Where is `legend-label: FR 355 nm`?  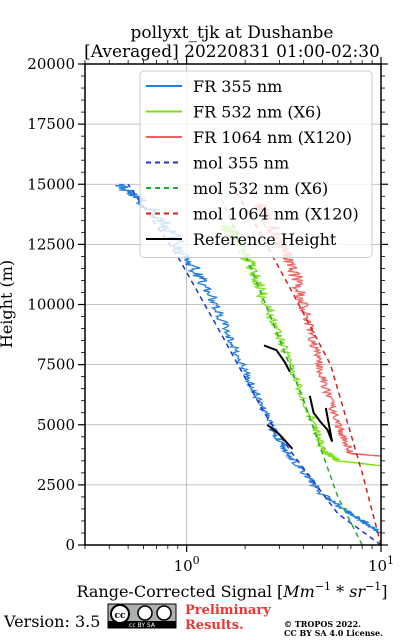
legend-label: FR 355 nm is located at coordinates (237, 86).